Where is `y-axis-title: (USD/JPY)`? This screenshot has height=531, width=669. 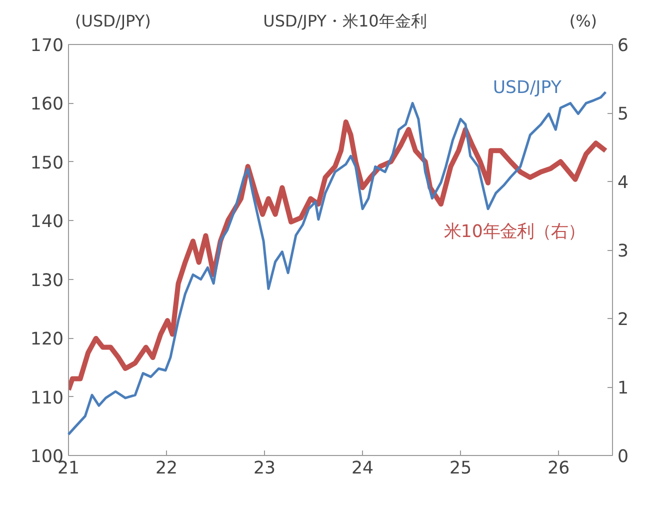 y-axis-title: (USD/JPY) is located at coordinates (113, 21).